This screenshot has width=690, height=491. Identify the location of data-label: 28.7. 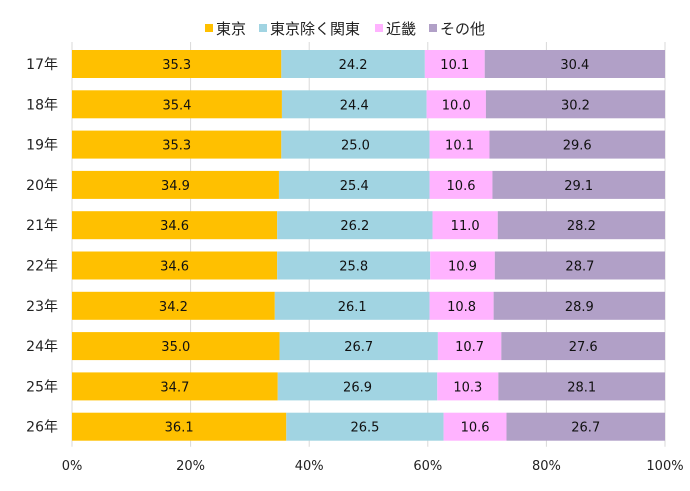
(579, 267).